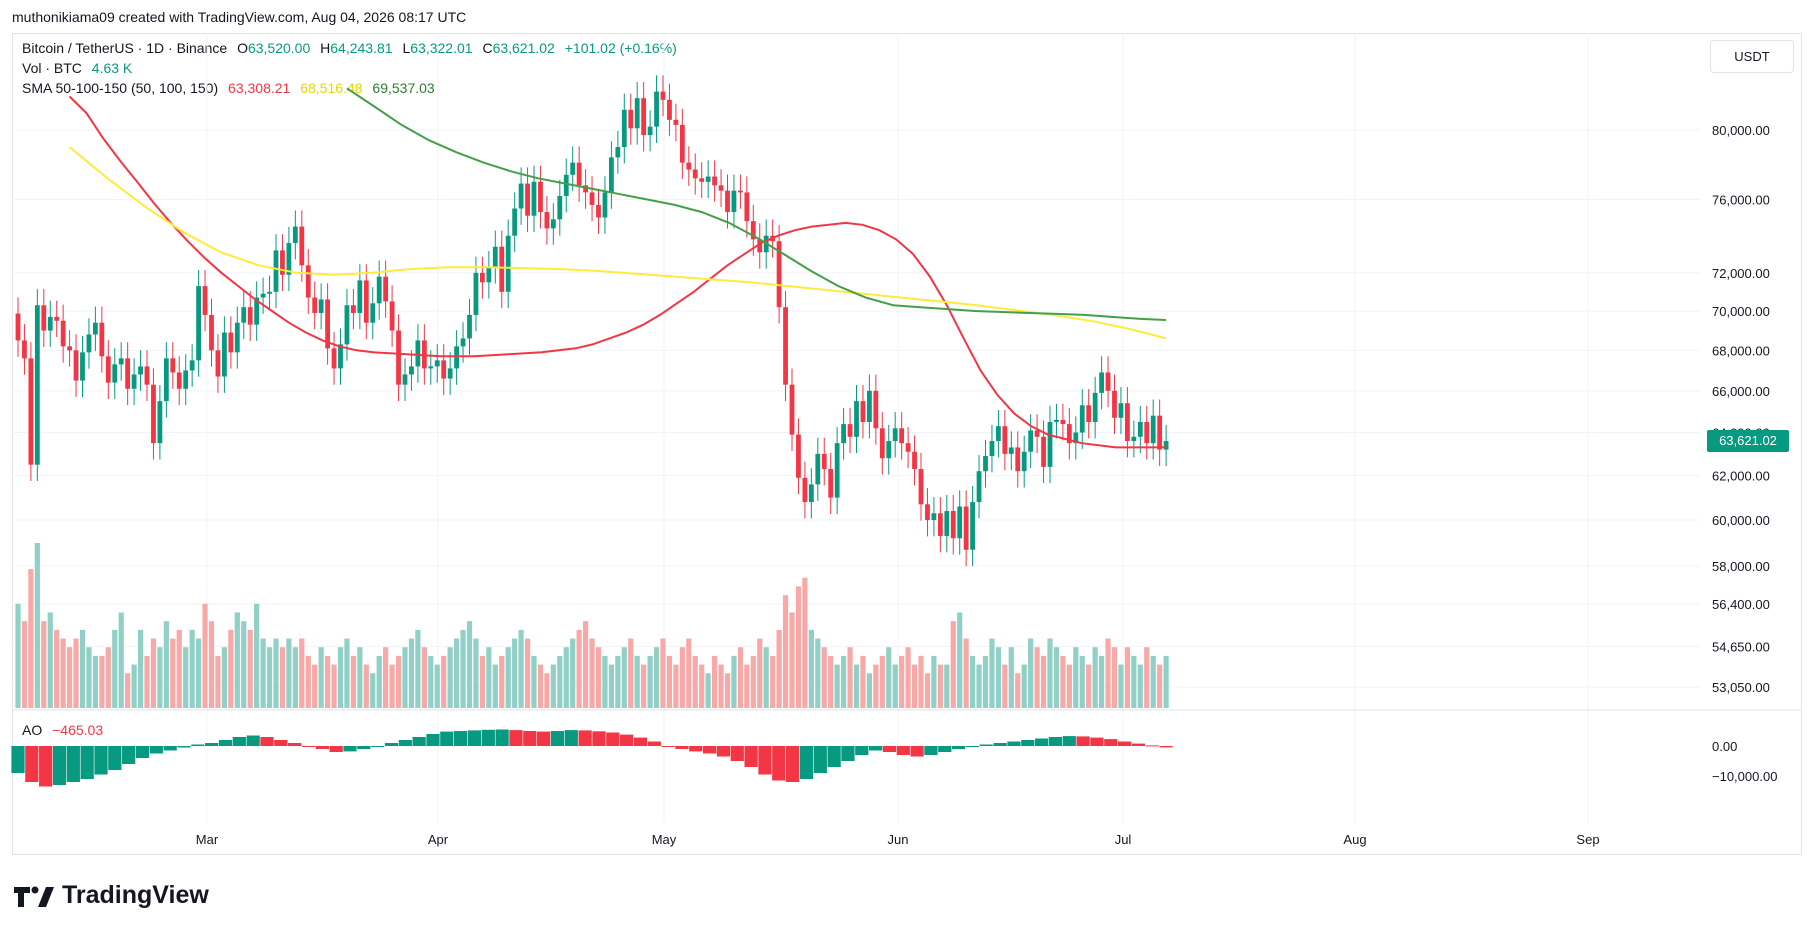  I want to click on tradingview-logo: TradingView, so click(111, 895).